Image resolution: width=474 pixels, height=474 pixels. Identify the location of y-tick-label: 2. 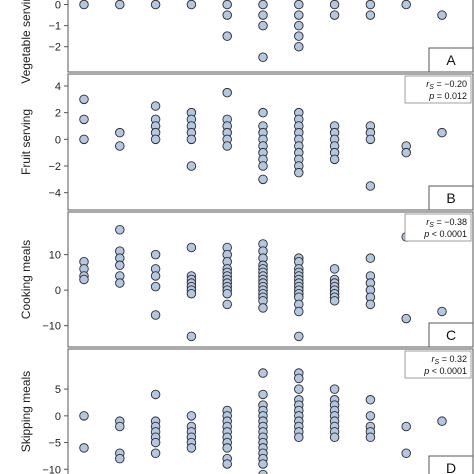
(58, 114).